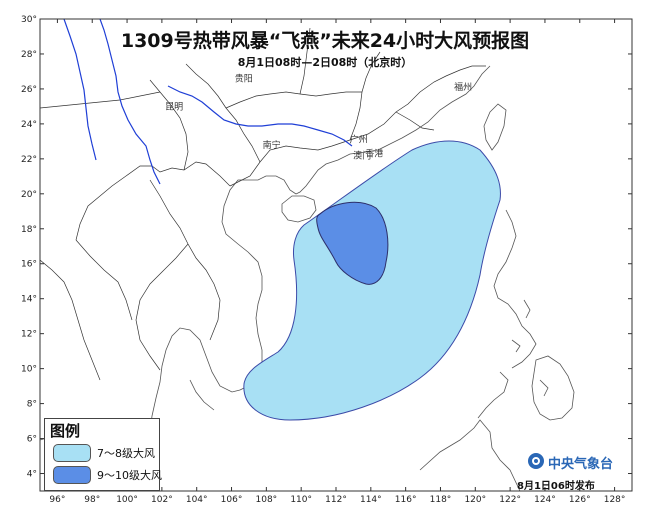 This screenshot has height=515, width=650. Describe the element at coordinates (325, 62) in the screenshot. I see `map-subtitle: 8月1日08时—2日08时（北京时）` at that location.